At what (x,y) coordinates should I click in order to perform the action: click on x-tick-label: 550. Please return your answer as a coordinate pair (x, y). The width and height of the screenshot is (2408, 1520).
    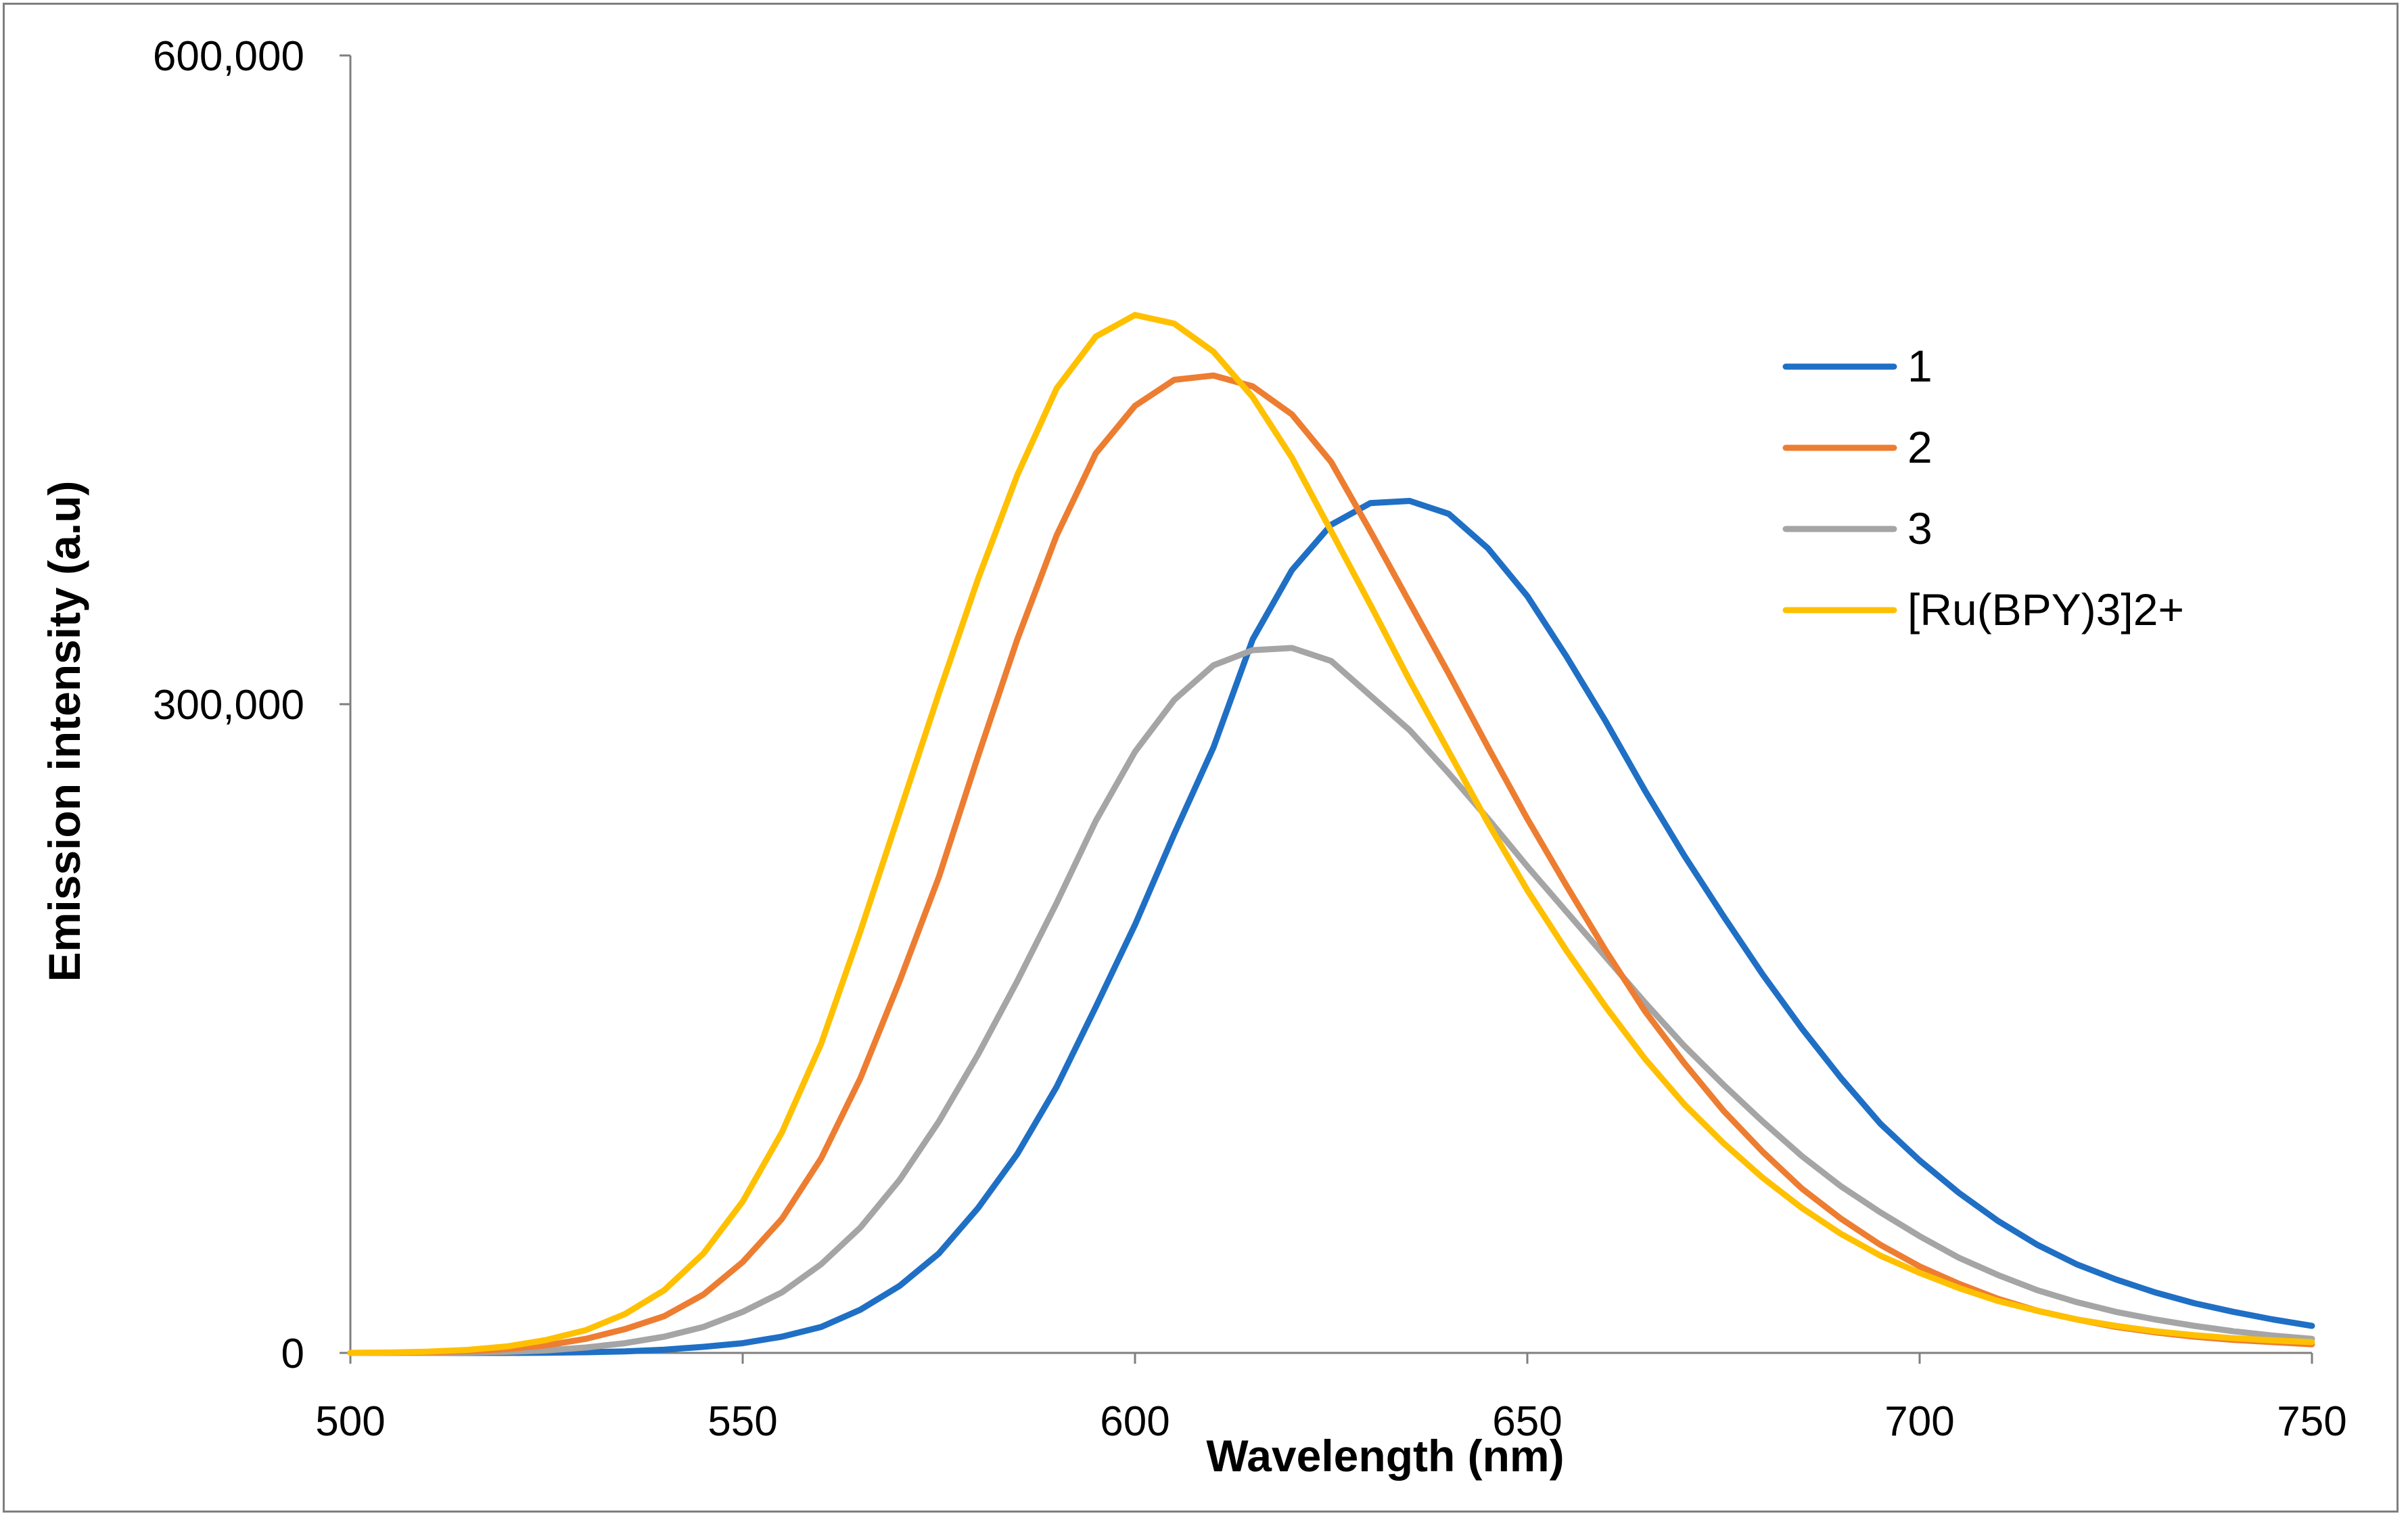
    Looking at the image, I should click on (742, 1421).